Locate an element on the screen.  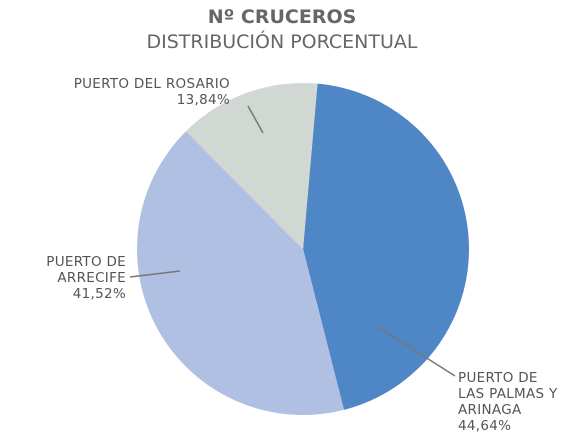
slice-label: PUERTO DE LAS PALMAS Y ARINAGA 44,64% is located at coordinates (508, 402).